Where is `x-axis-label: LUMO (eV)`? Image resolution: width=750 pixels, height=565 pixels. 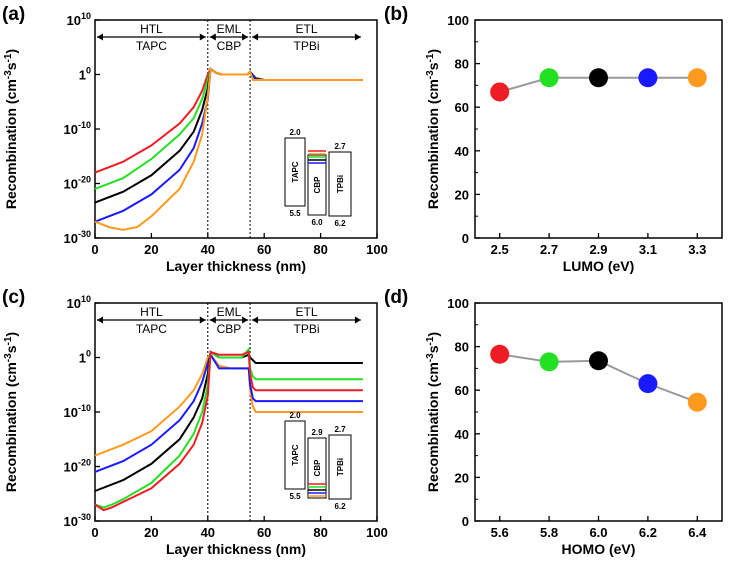 x-axis-label: LUMO (eV) is located at coordinates (599, 266).